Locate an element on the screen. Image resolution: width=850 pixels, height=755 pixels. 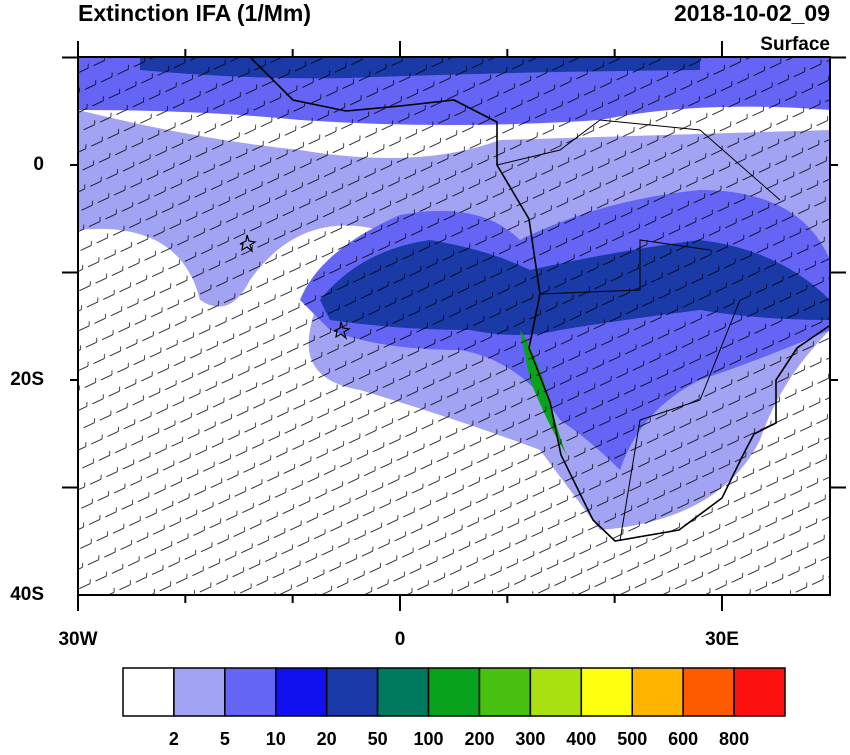
colorbar-label: 2 is located at coordinates (174, 739).